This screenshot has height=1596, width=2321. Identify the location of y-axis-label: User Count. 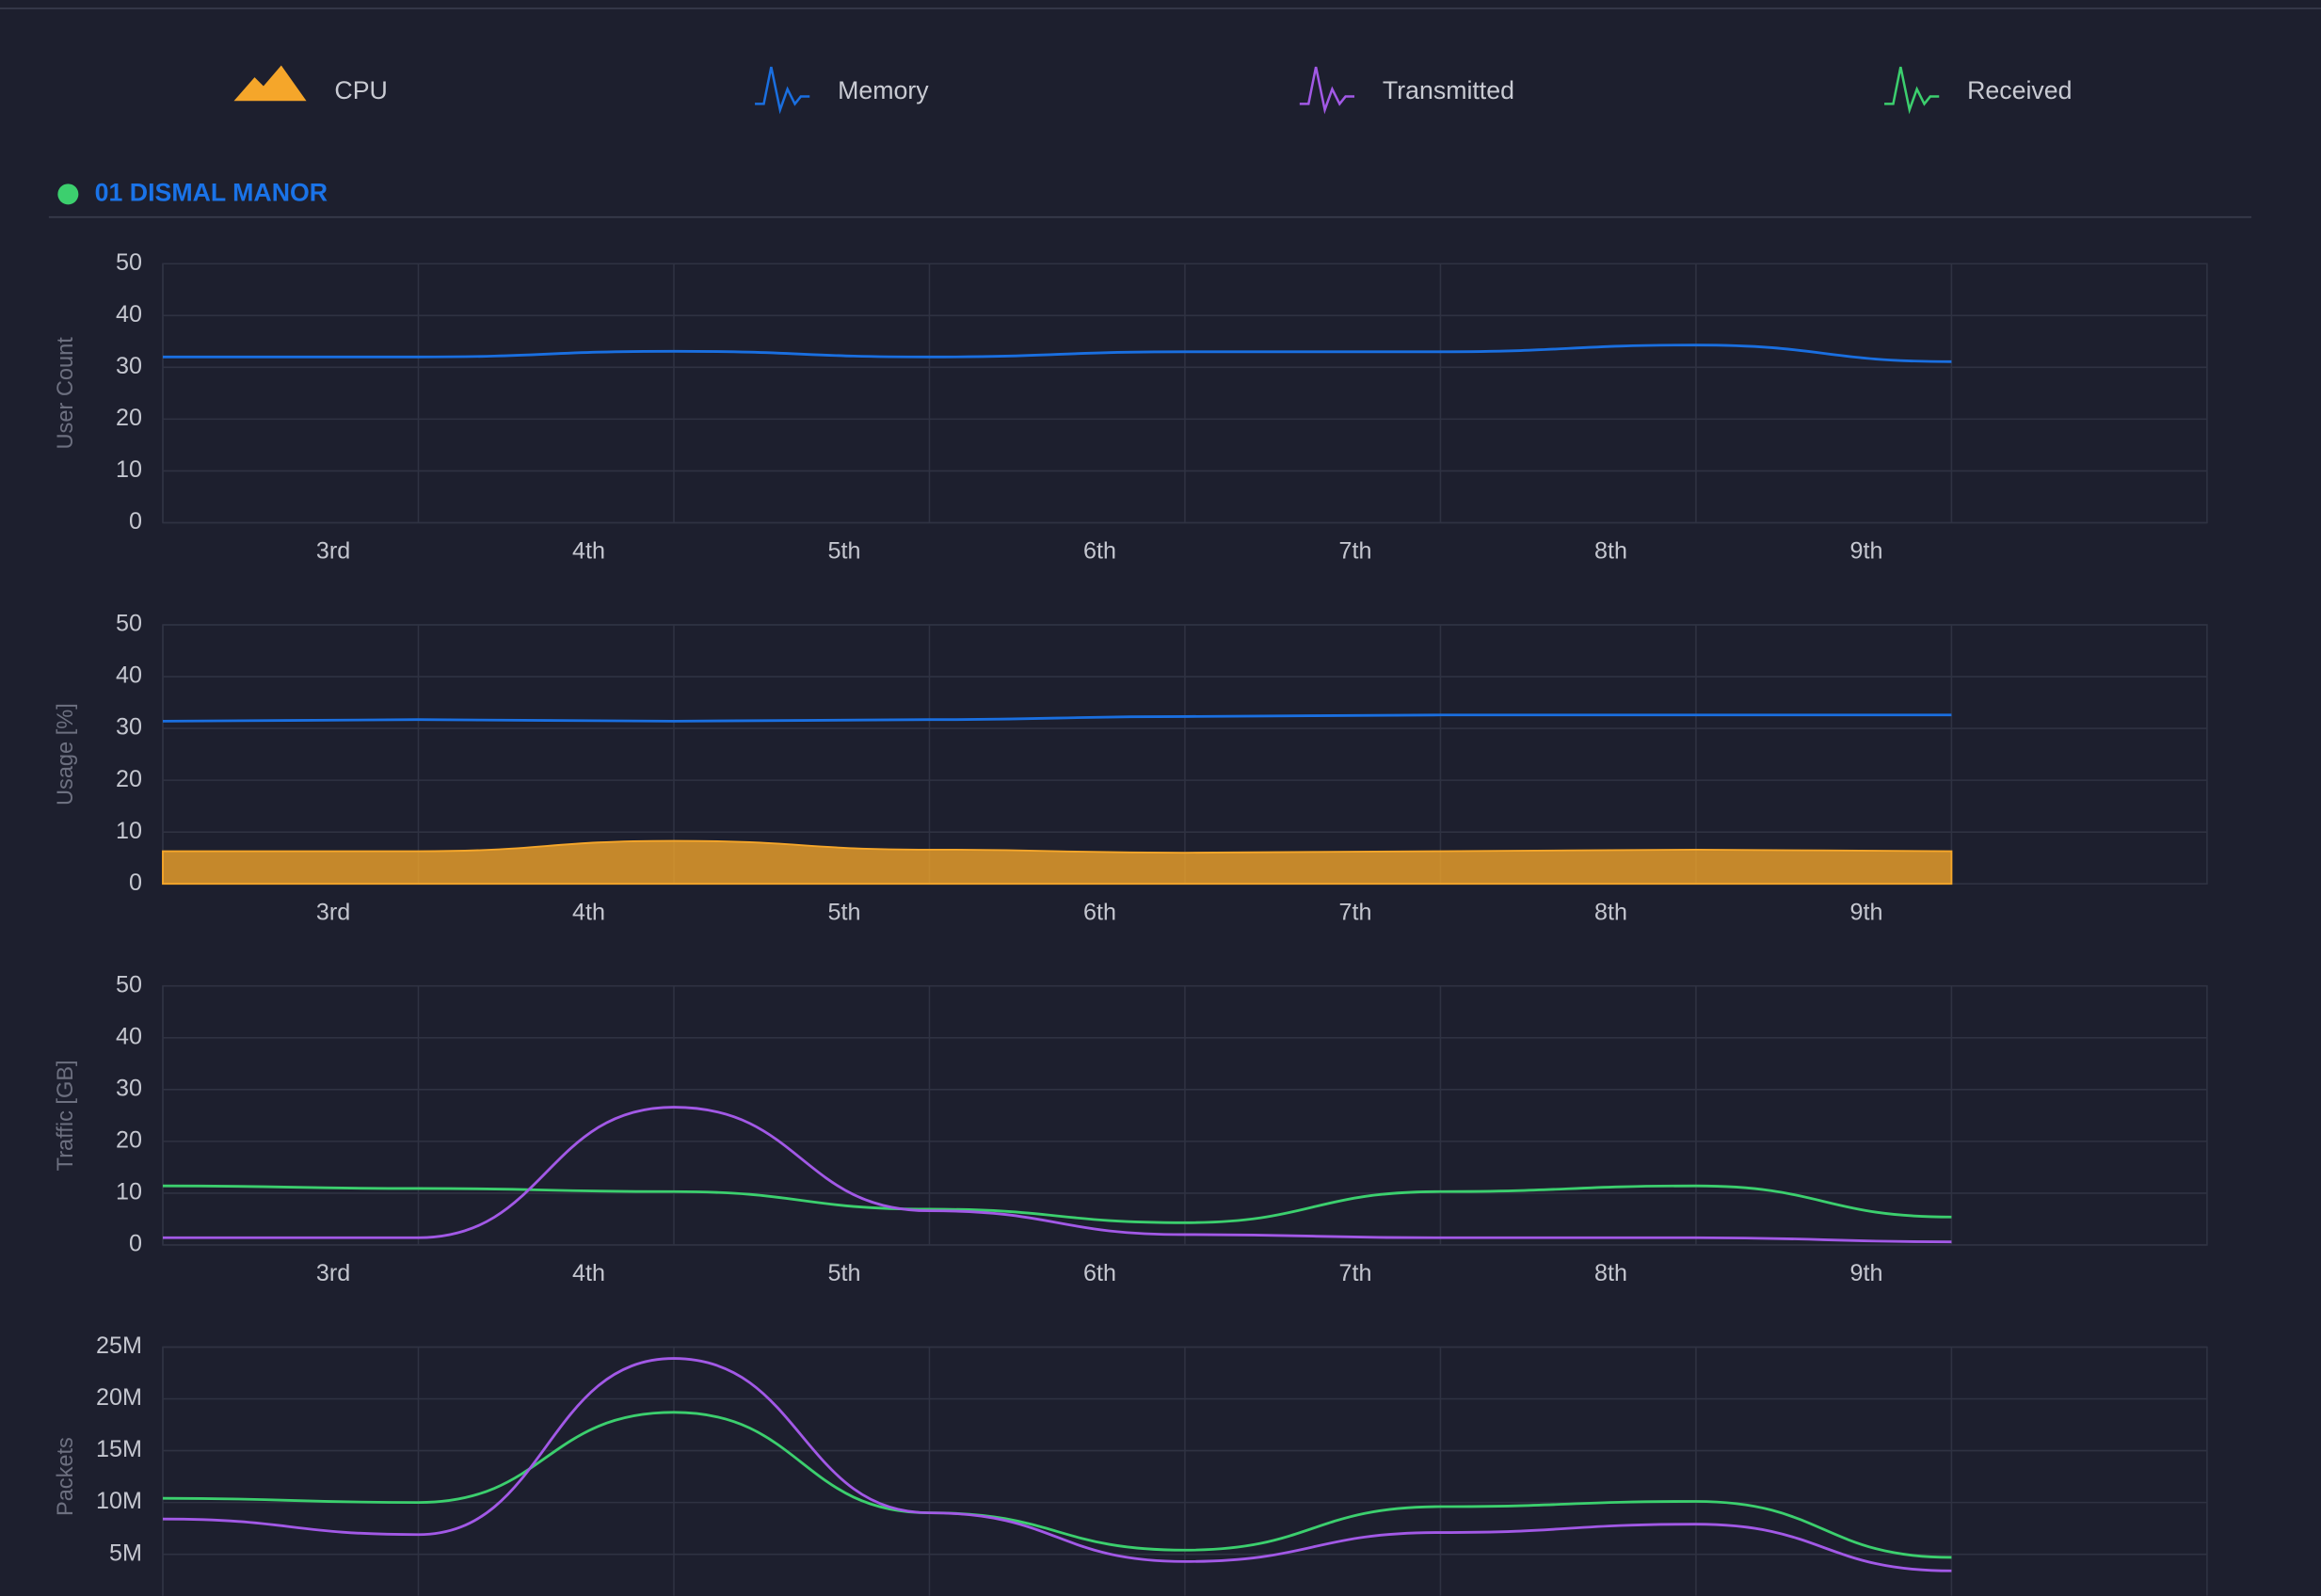
(65, 393).